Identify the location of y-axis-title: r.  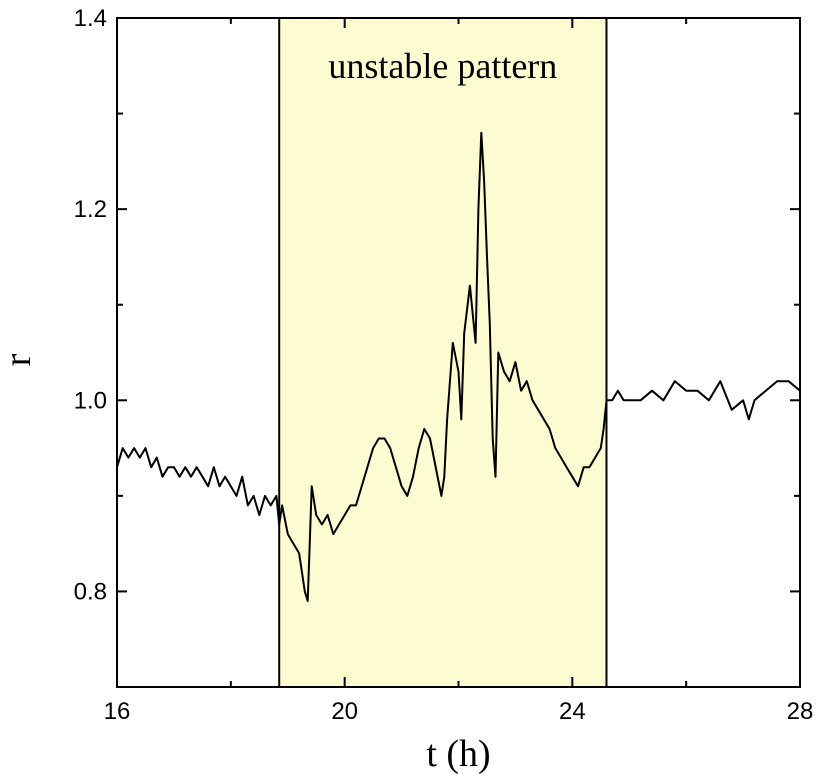
(19, 359).